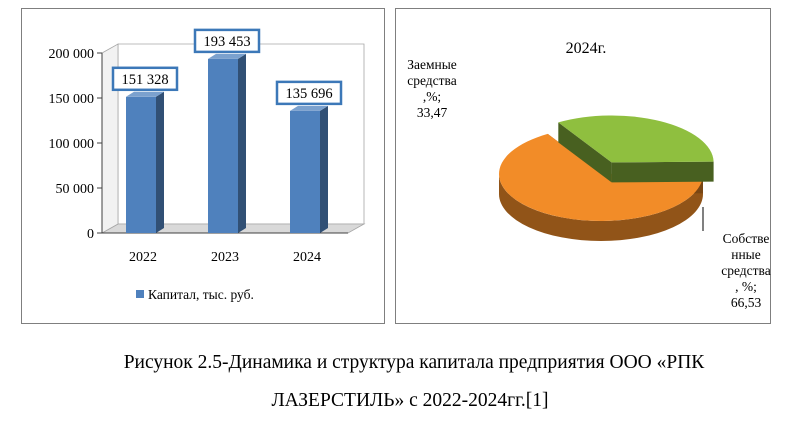  Describe the element at coordinates (410, 400) in the screenshot. I see `figure-caption-line-2: ЛАЗЕРСТИЛЬ» с 2022-2024гг.[1]` at that location.